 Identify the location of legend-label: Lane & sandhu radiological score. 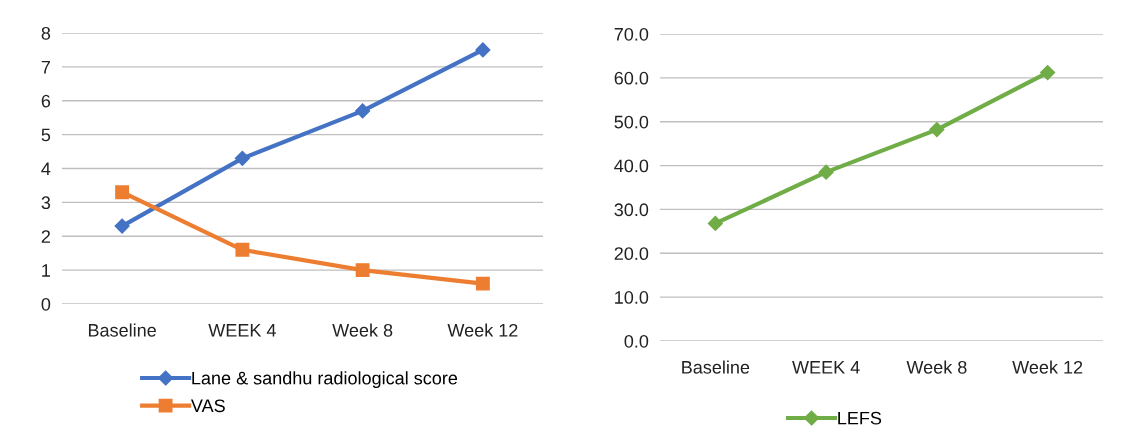
(325, 380).